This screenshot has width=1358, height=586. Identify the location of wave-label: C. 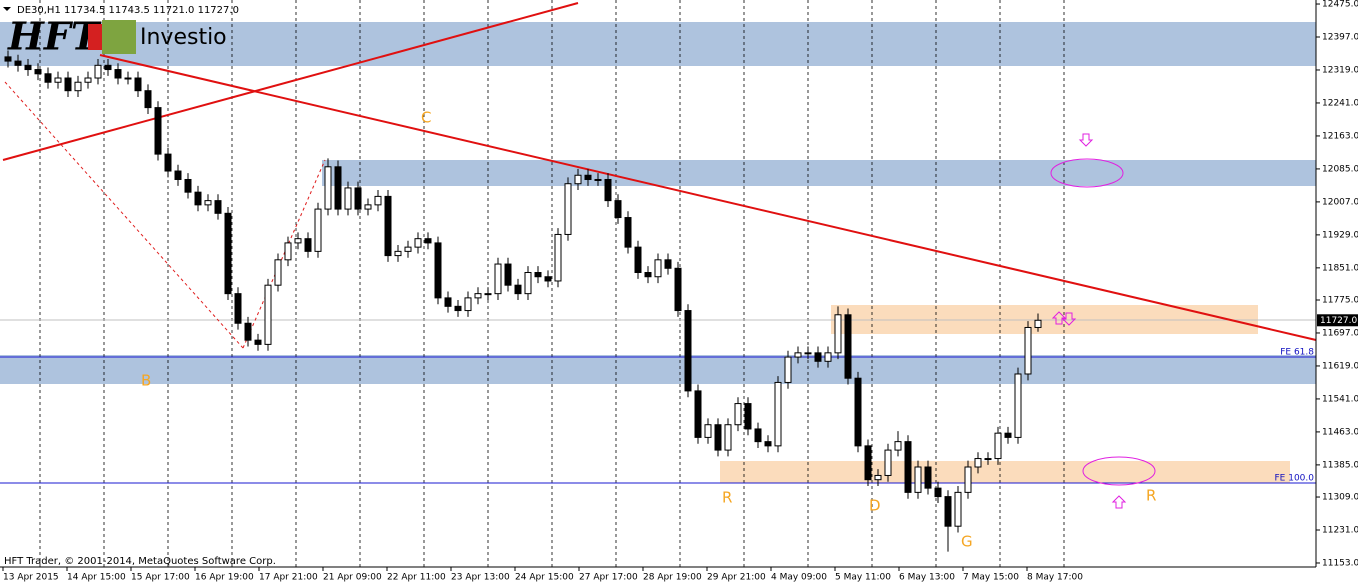
(426, 118).